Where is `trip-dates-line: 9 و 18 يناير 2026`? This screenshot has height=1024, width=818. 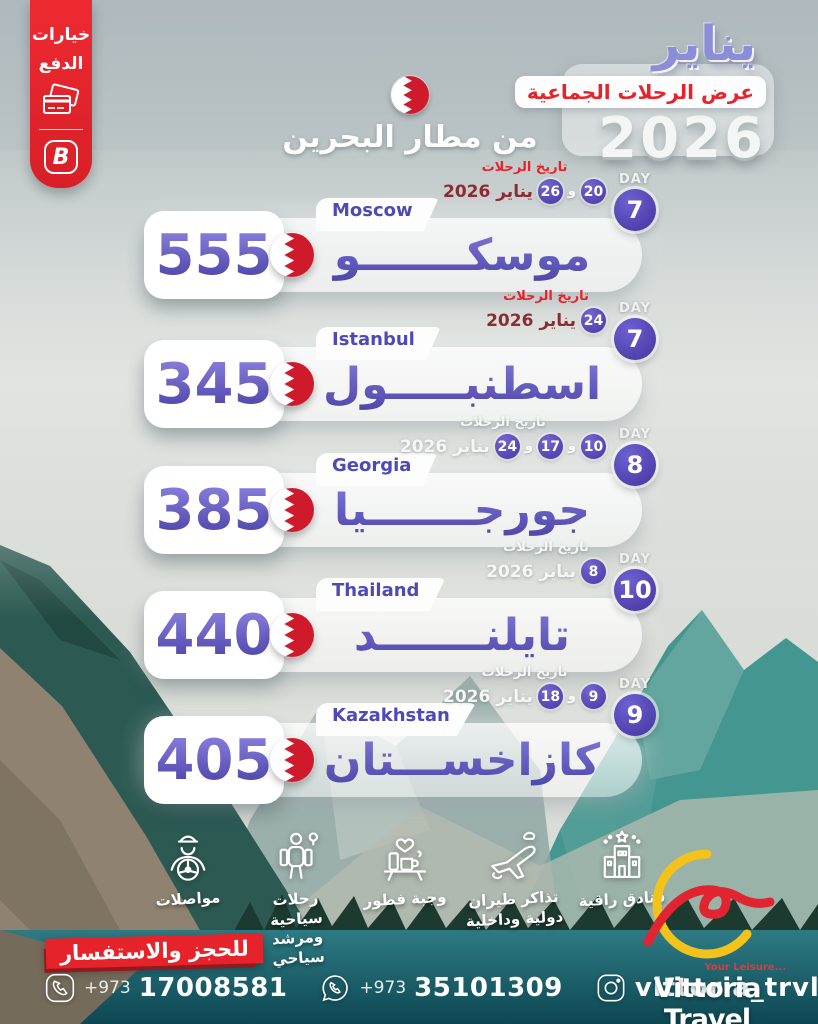
trip-dates-line: 9 و 18 يناير 2026 is located at coordinates (524, 696).